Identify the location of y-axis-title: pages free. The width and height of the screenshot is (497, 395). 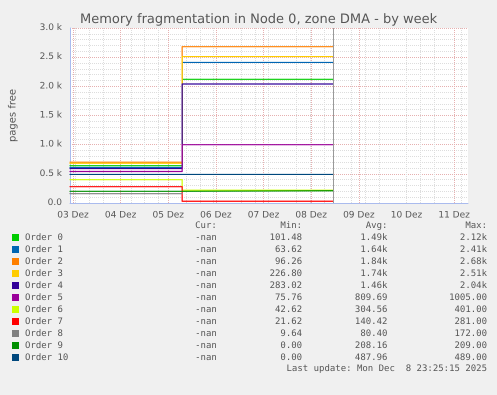
(13, 115).